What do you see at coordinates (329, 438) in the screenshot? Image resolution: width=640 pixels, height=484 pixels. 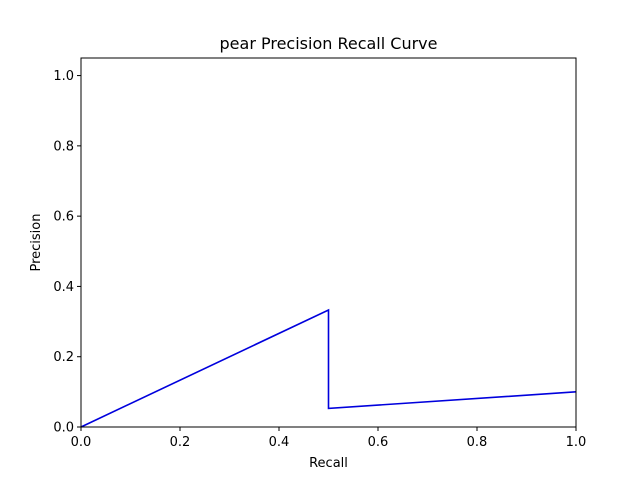 I see `x-axis-ticks: 0.0 0.2 0.4 0.6 0.8 1.0` at bounding box center [329, 438].